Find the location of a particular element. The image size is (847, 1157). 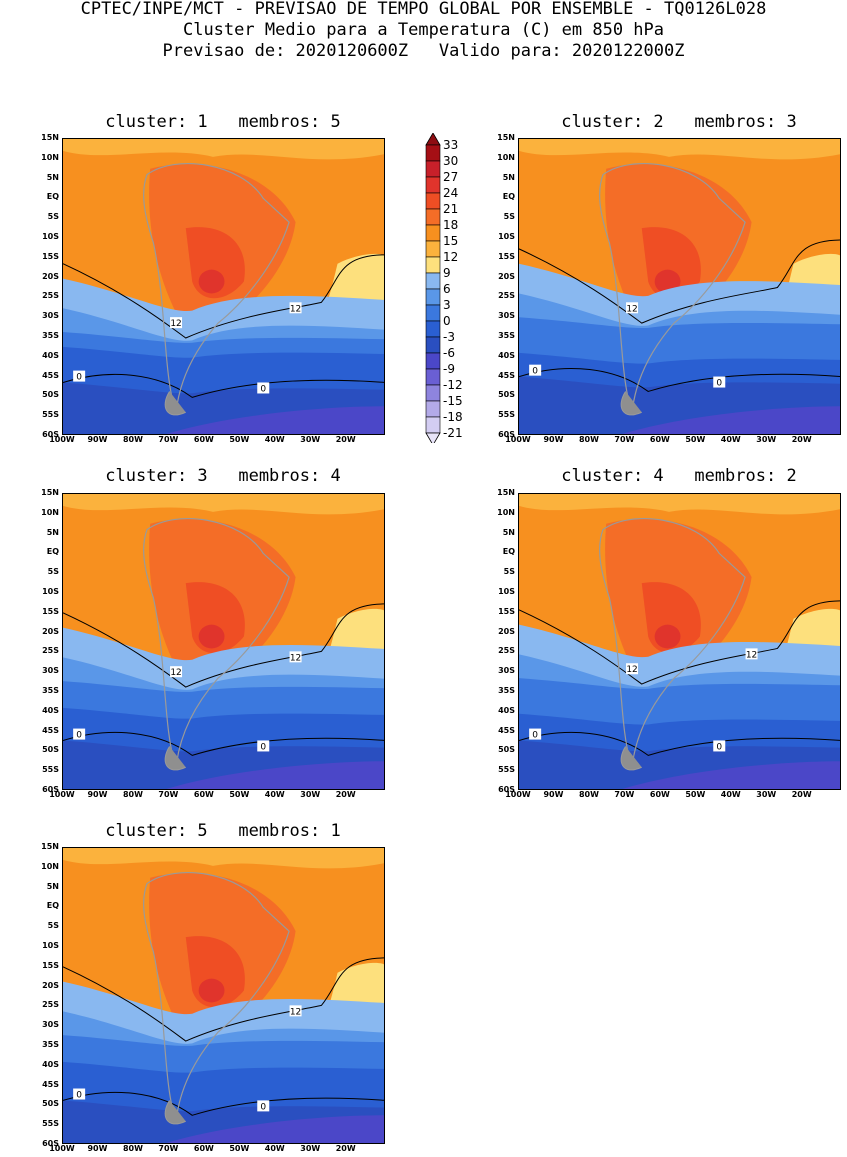

colorbar-label: 21 is located at coordinates (451, 209).